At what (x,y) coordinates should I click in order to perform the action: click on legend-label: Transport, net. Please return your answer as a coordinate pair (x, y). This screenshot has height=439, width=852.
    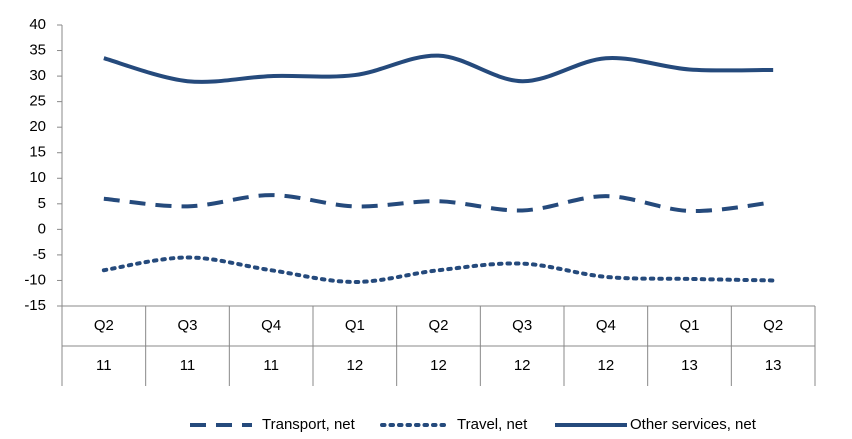
    Looking at the image, I should click on (309, 424).